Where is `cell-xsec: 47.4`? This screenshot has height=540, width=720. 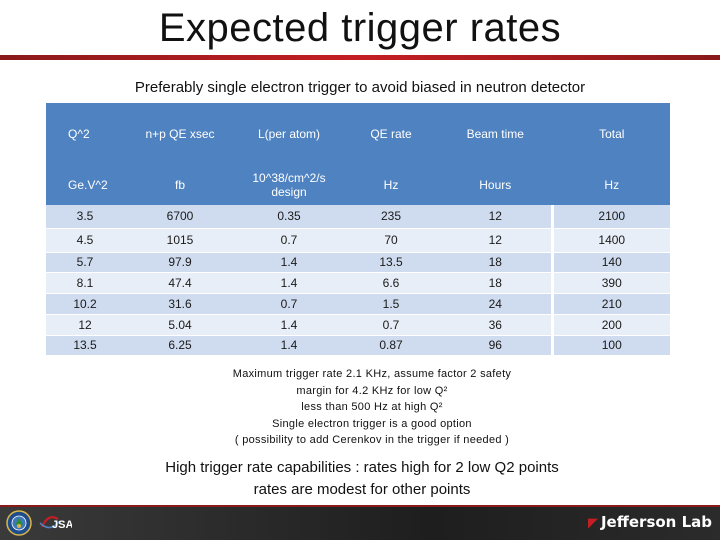 cell-xsec: 47.4 is located at coordinates (180, 283).